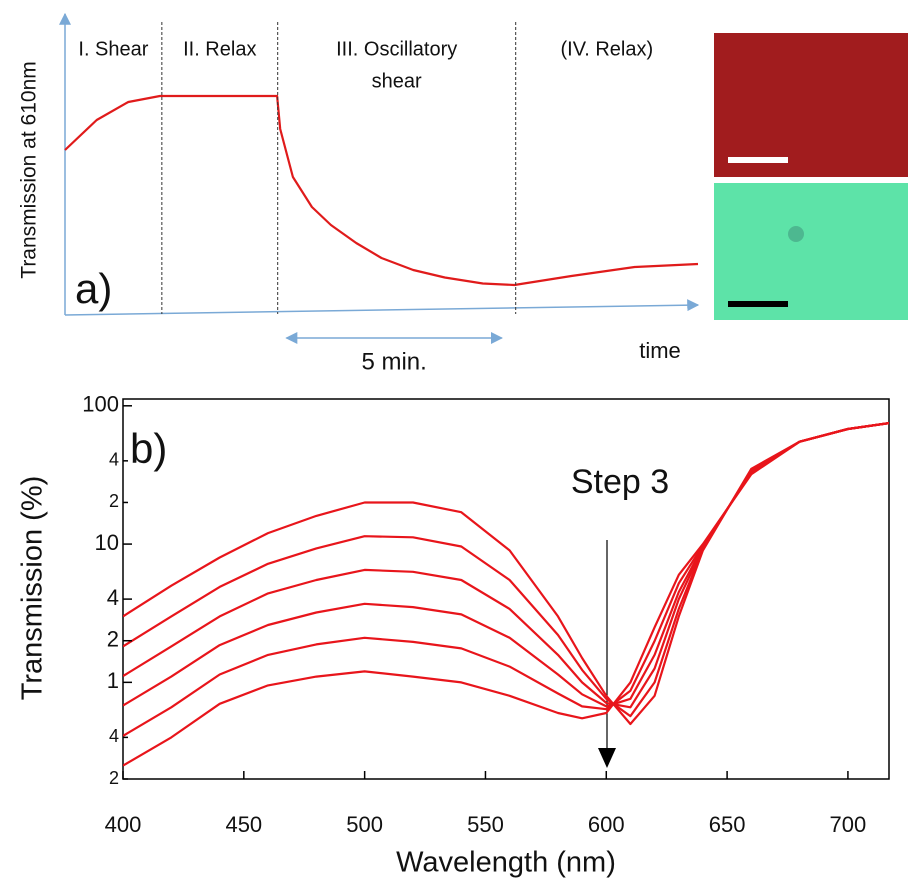  Describe the element at coordinates (219, 49) in the screenshot. I see `phase-label: II. Relax` at that location.